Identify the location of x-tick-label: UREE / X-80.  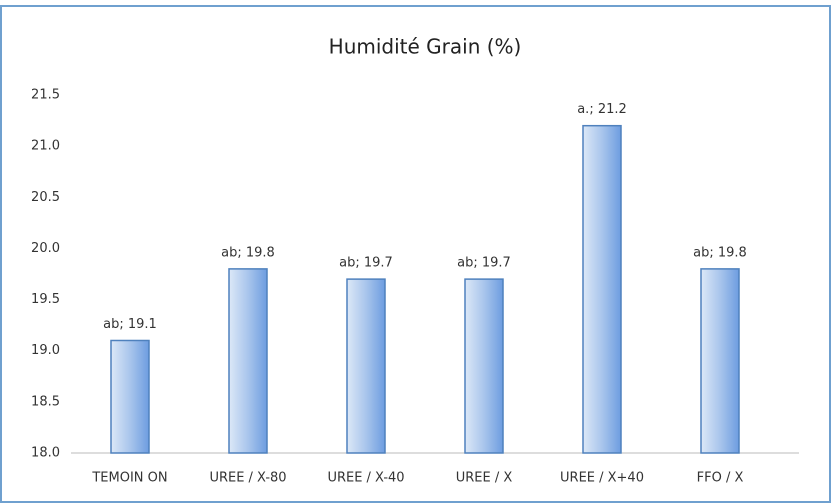
(247, 478).